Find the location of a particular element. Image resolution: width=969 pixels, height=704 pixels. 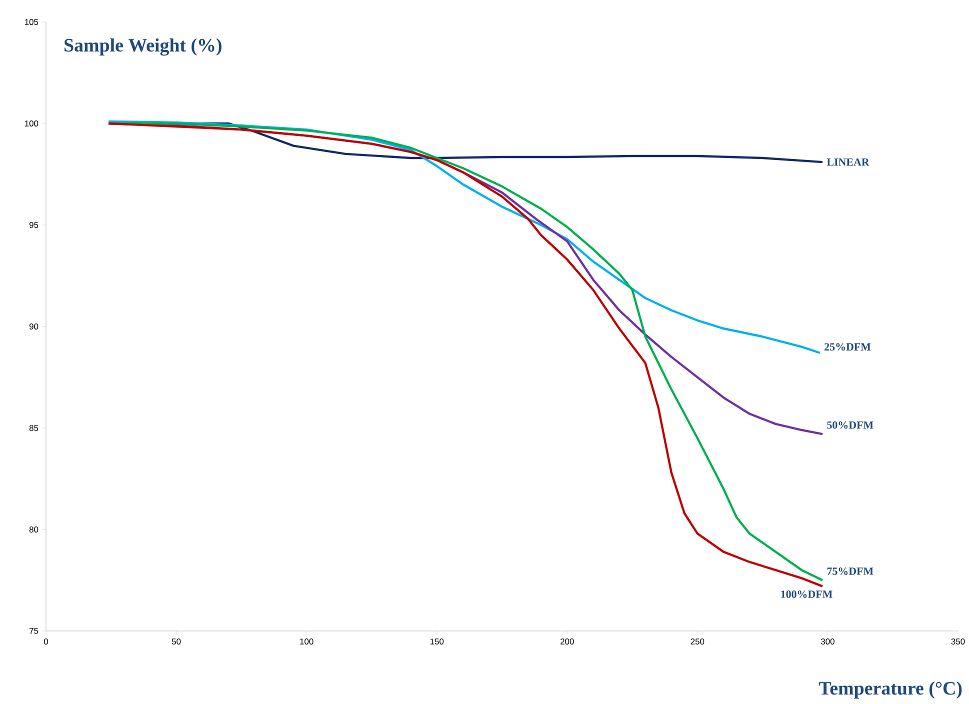

x-tick-label: 350 is located at coordinates (958, 641).